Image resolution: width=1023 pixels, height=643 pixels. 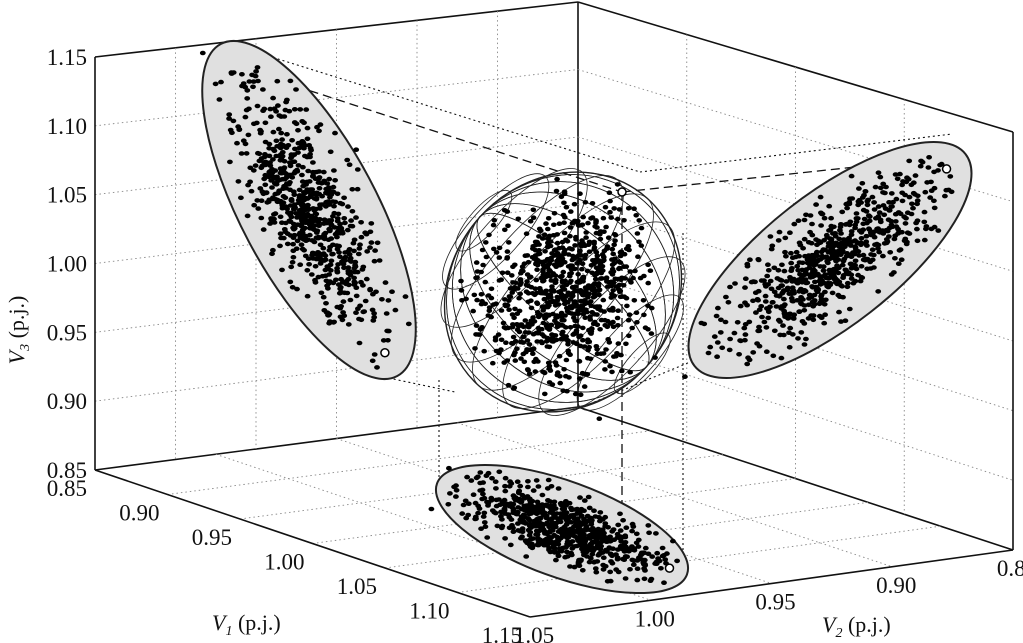 I want to click on proj-v1v2-marker, so click(x=669, y=568).